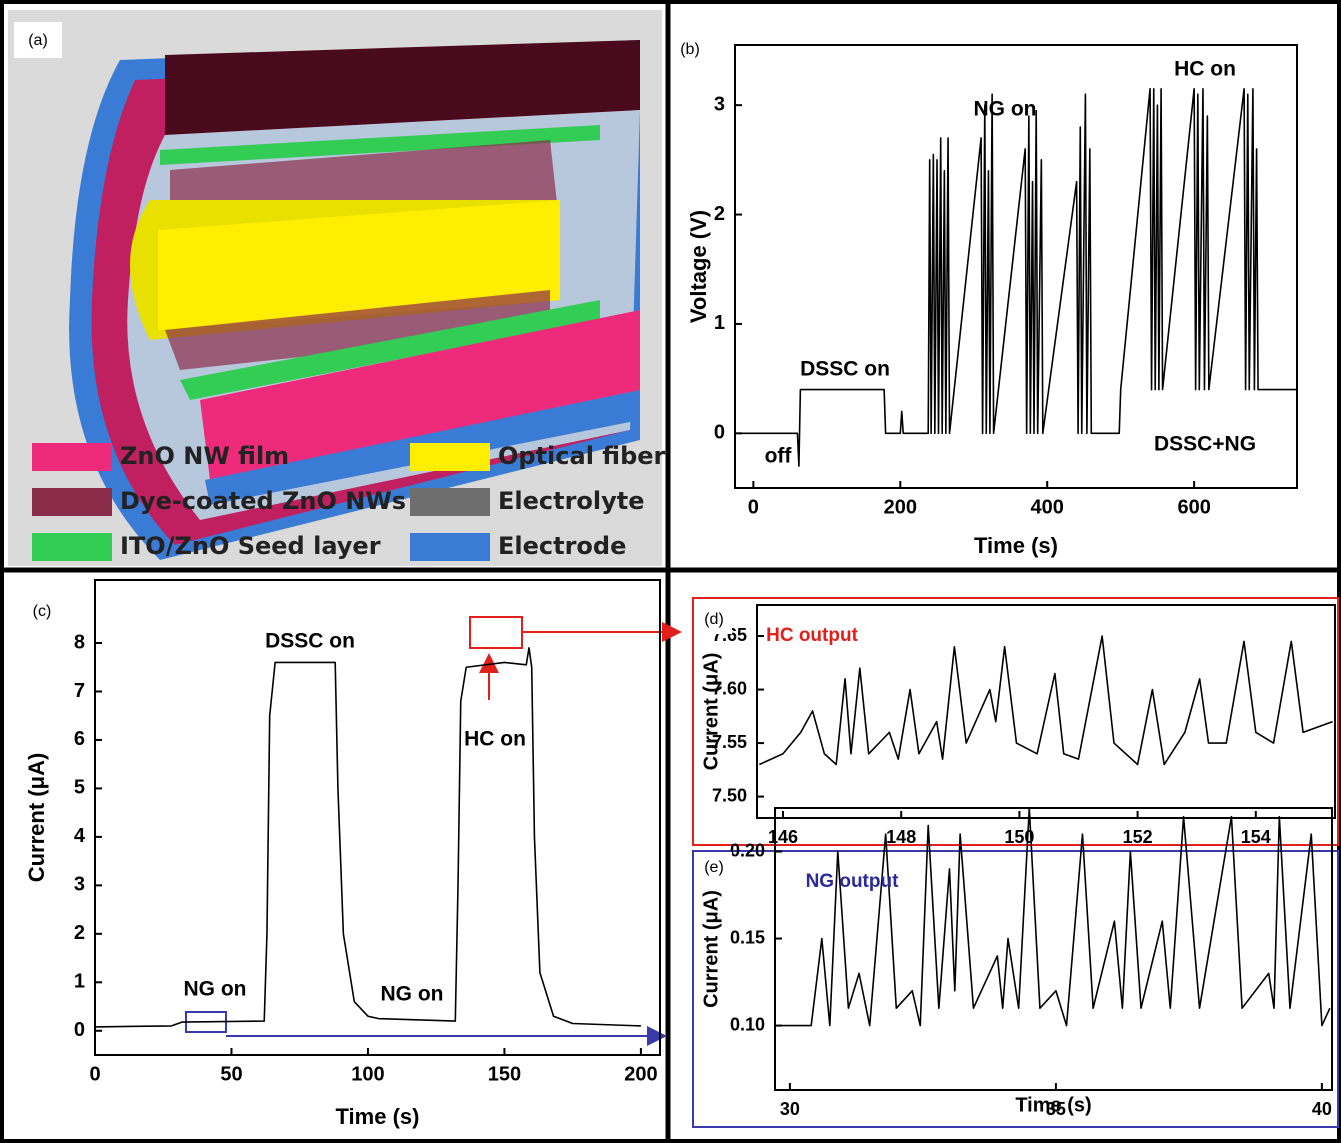  Describe the element at coordinates (729, 795) in the screenshot. I see `y-tick-label: 7.50` at that location.